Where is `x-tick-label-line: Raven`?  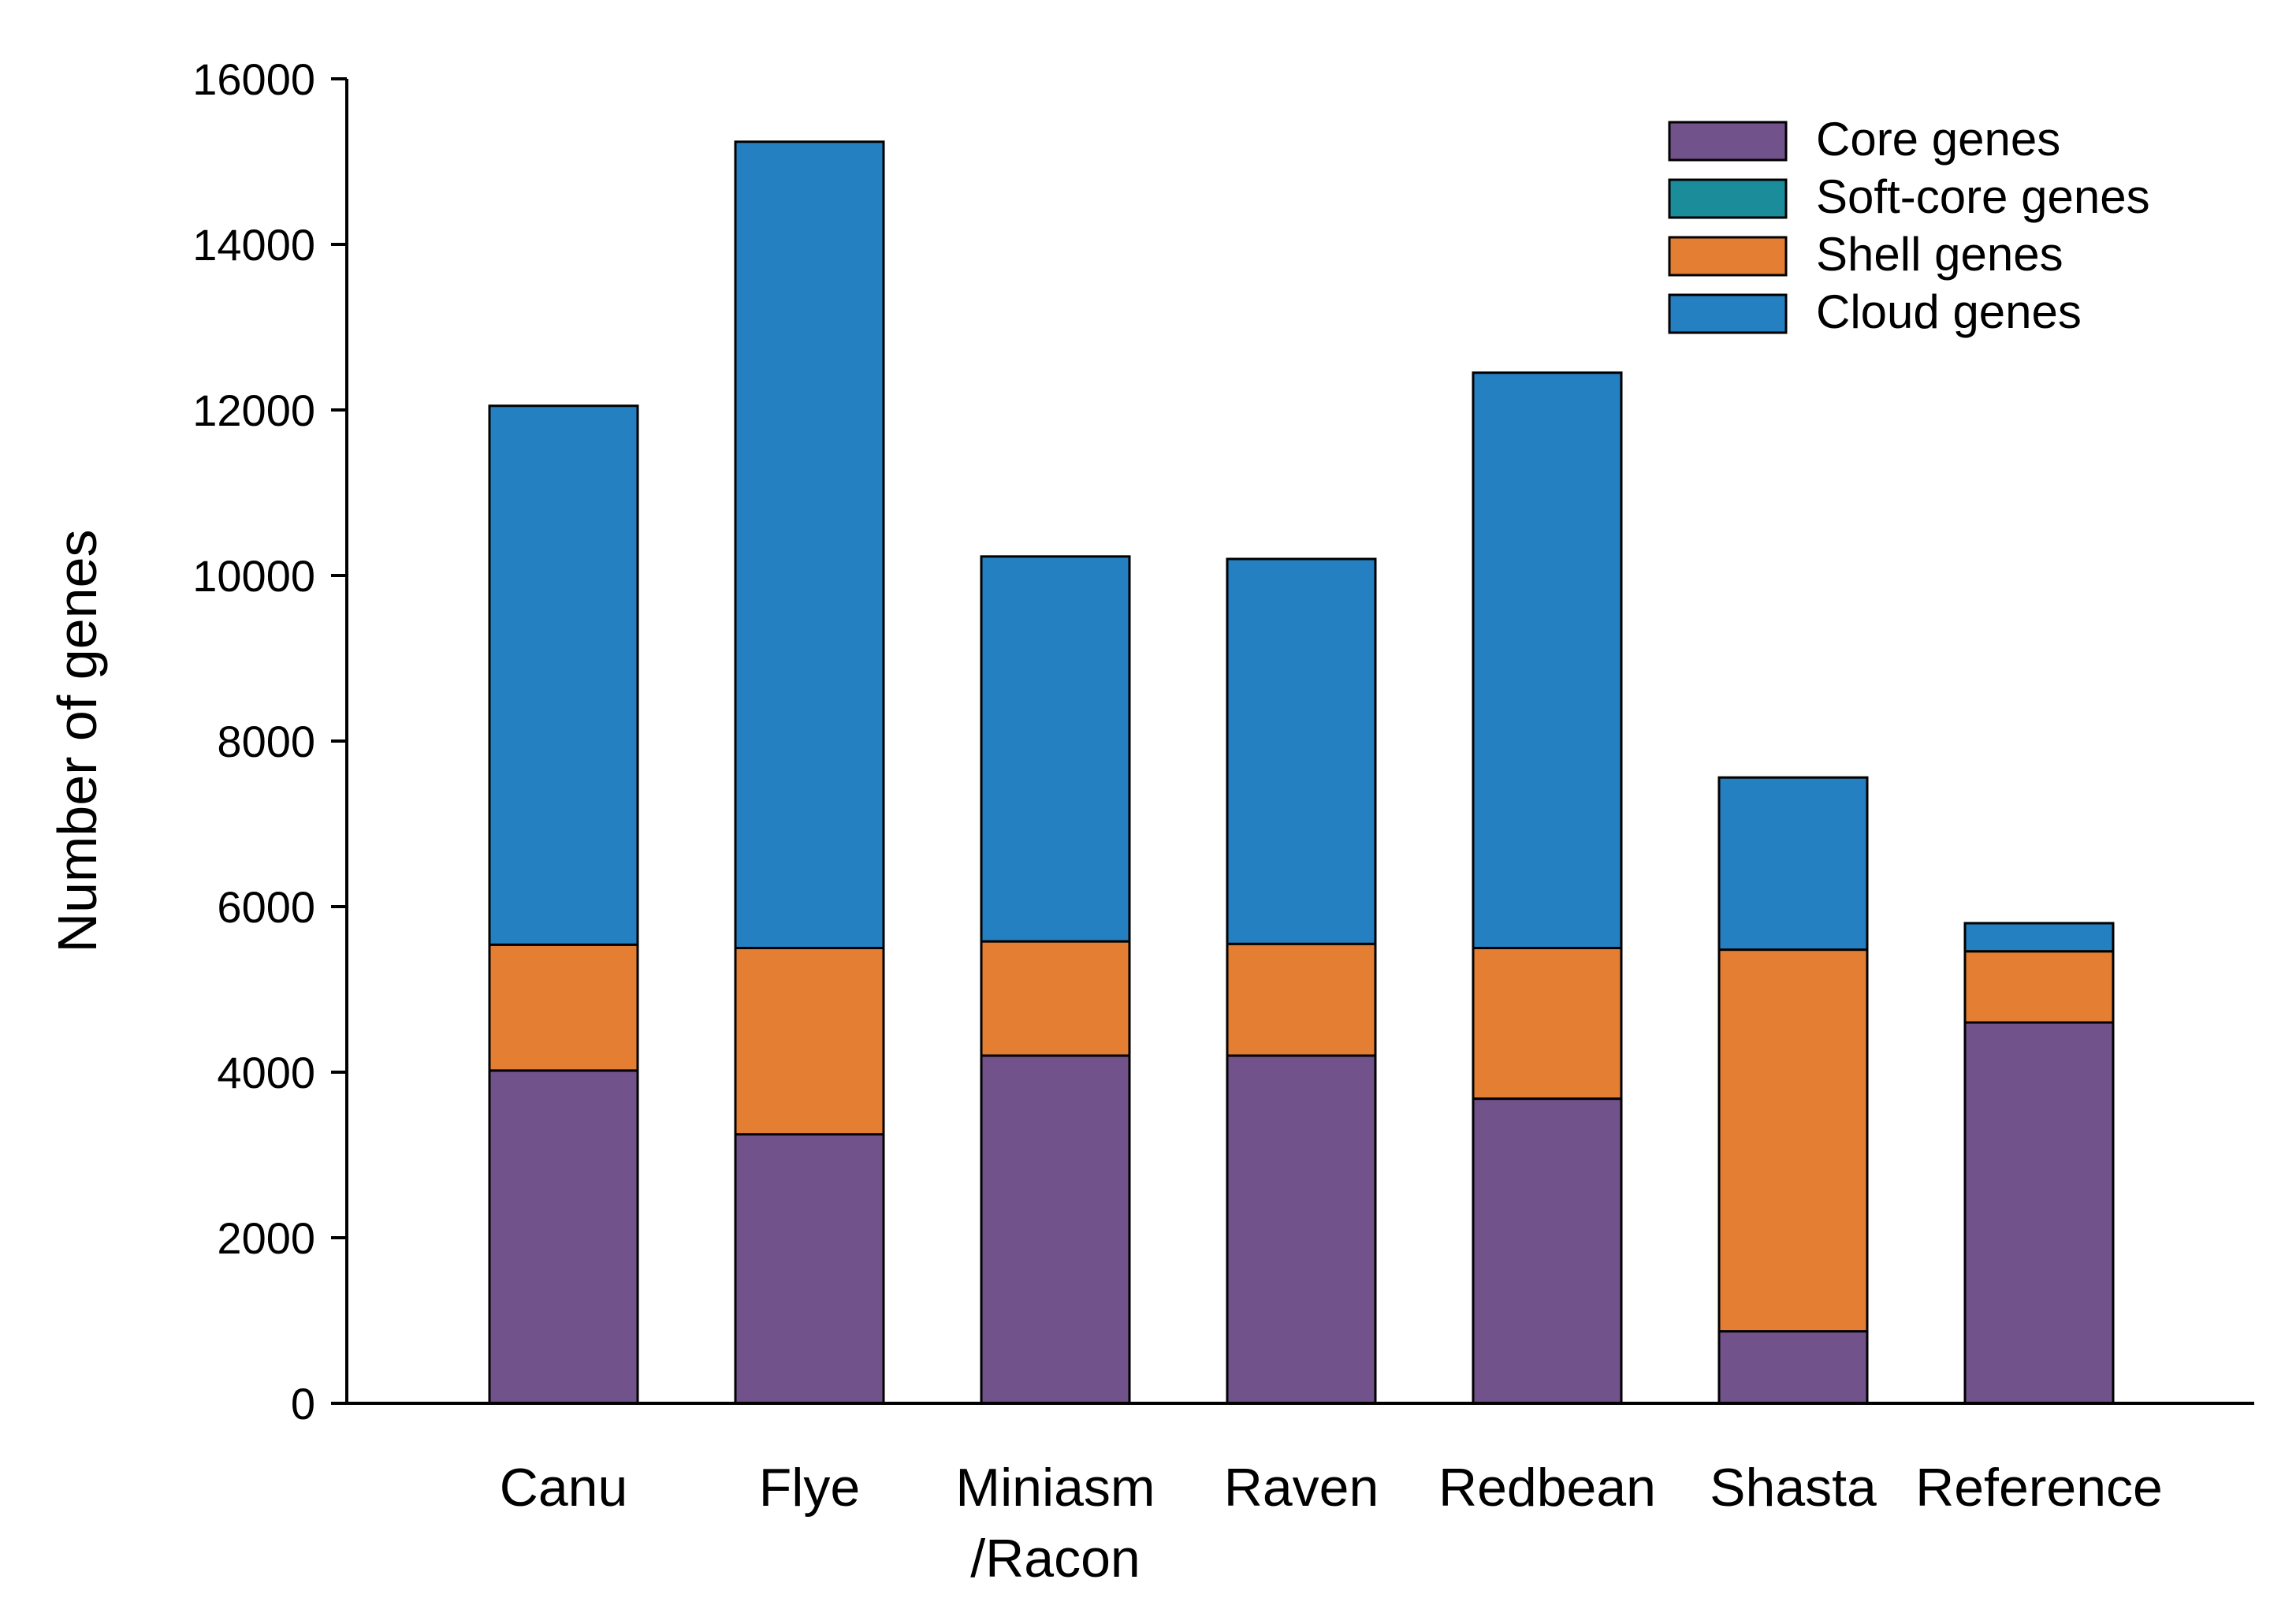
x-tick-label-line: Raven is located at coordinates (1301, 1488).